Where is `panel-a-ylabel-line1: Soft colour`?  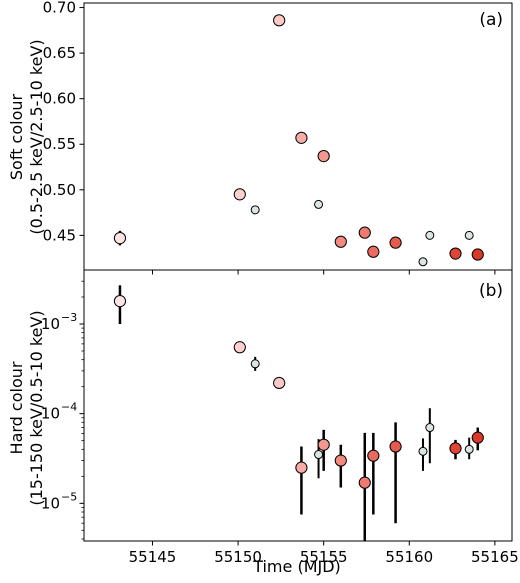
panel-a-ylabel-line1: Soft colour is located at coordinates (16, 136).